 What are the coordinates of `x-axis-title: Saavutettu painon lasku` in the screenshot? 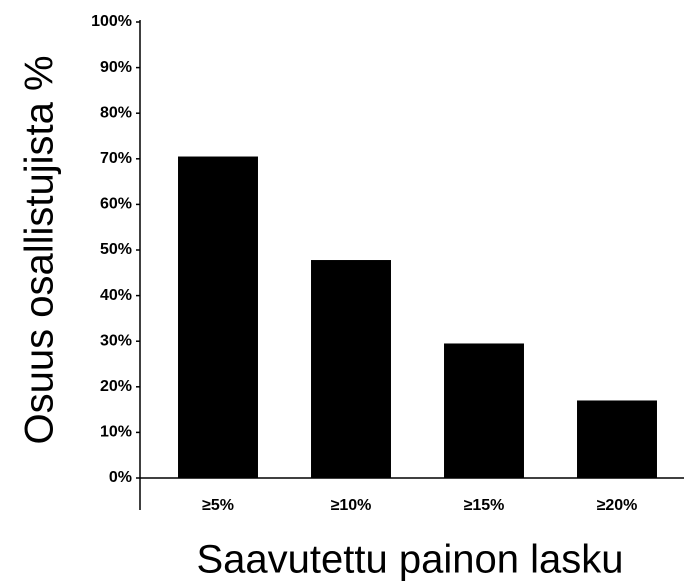 It's located at (410, 560).